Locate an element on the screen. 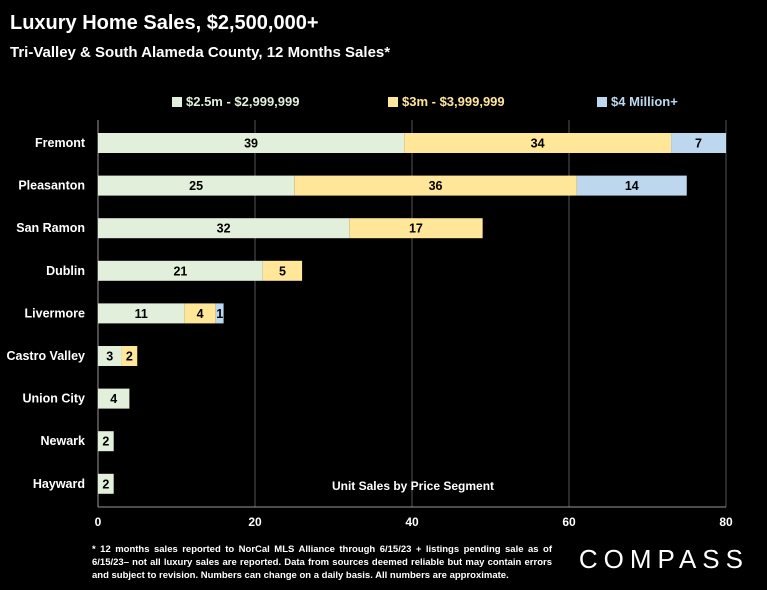  legend-item: $3m - $3,999,999 is located at coordinates (446, 101).